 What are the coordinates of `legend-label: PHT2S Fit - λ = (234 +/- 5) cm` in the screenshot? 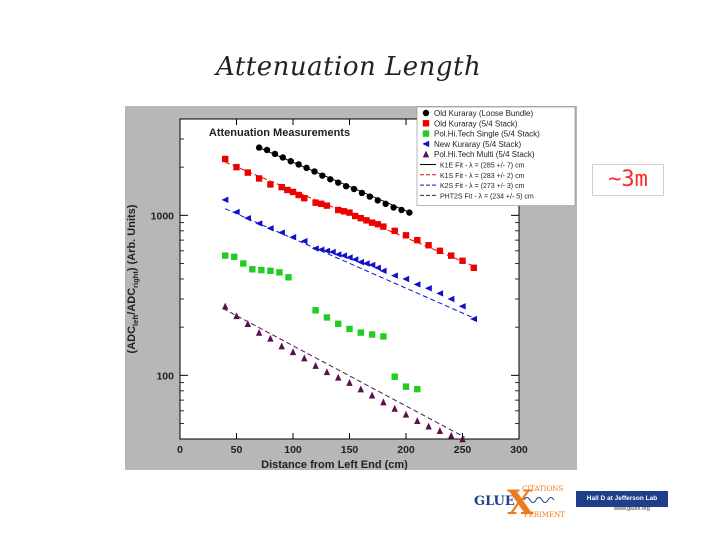 It's located at (487, 196).